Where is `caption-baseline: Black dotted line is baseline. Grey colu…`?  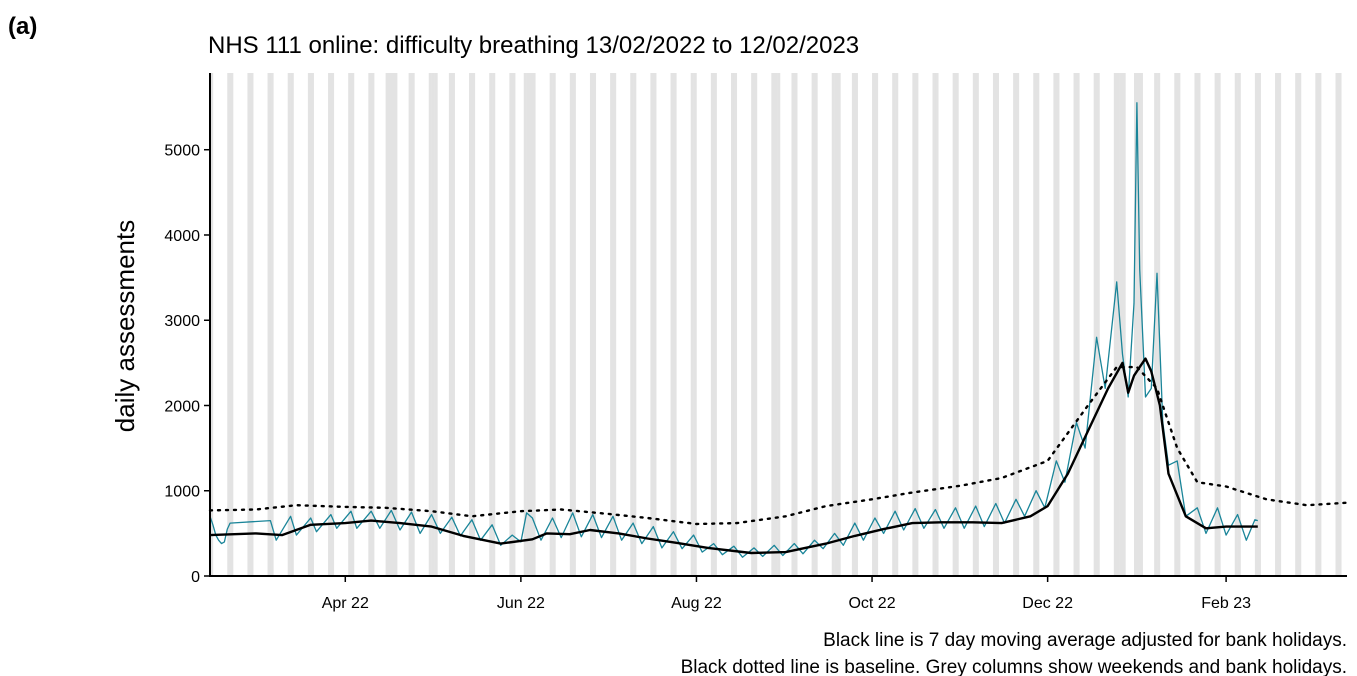 caption-baseline: Black dotted line is baseline. Grey colu… is located at coordinates (1014, 666).